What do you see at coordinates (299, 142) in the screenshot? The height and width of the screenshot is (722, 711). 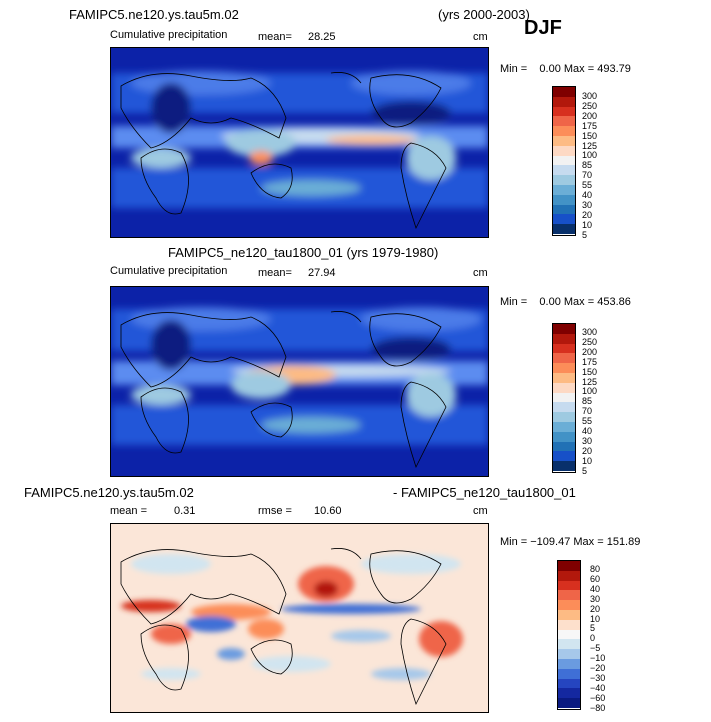 I see `panel1-precip-map` at bounding box center [299, 142].